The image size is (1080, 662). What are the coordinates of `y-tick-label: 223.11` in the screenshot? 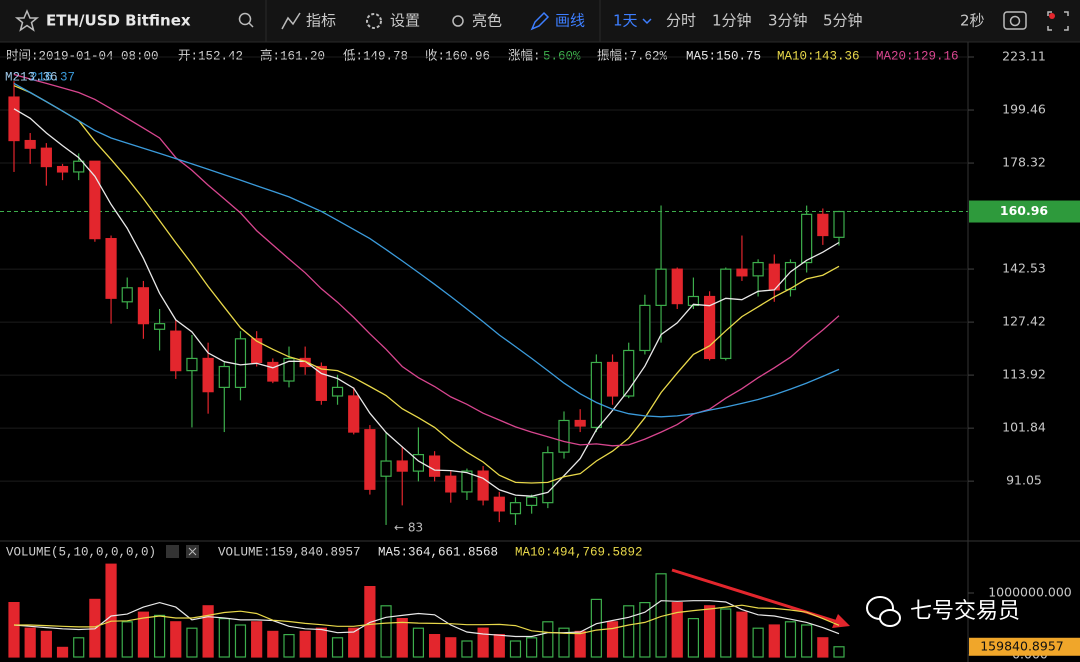 It's located at (1024, 56).